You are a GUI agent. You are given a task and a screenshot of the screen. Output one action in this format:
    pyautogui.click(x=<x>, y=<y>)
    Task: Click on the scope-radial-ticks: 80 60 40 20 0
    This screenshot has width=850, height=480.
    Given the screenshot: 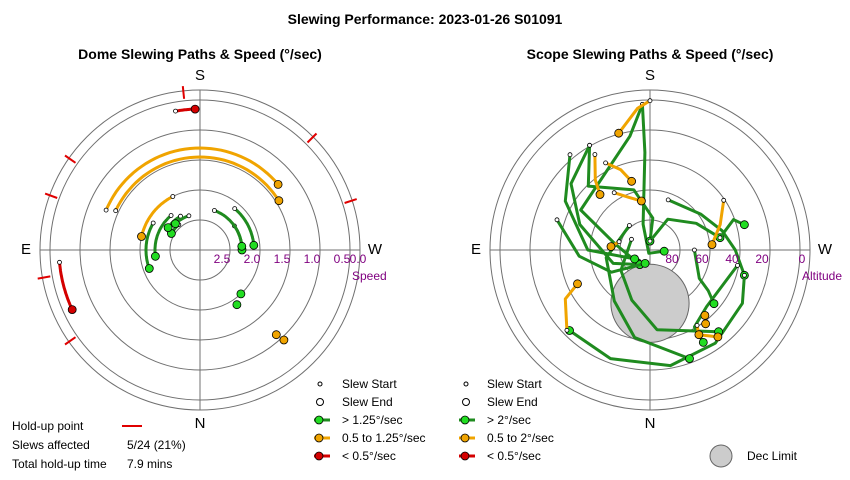 What is the action you would take?
    pyautogui.click(x=735, y=259)
    